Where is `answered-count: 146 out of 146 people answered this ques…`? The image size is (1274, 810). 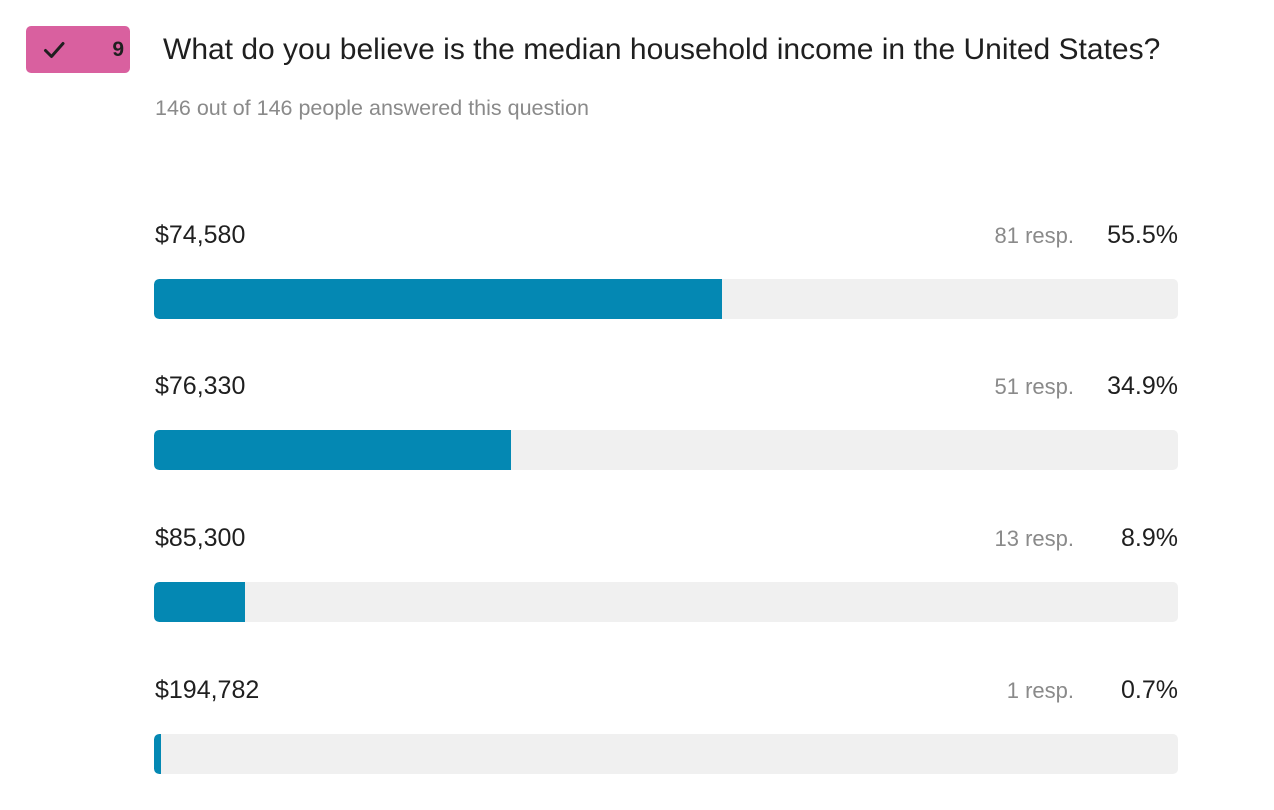
answered-count: 146 out of 146 people answered this ques… is located at coordinates (372, 108).